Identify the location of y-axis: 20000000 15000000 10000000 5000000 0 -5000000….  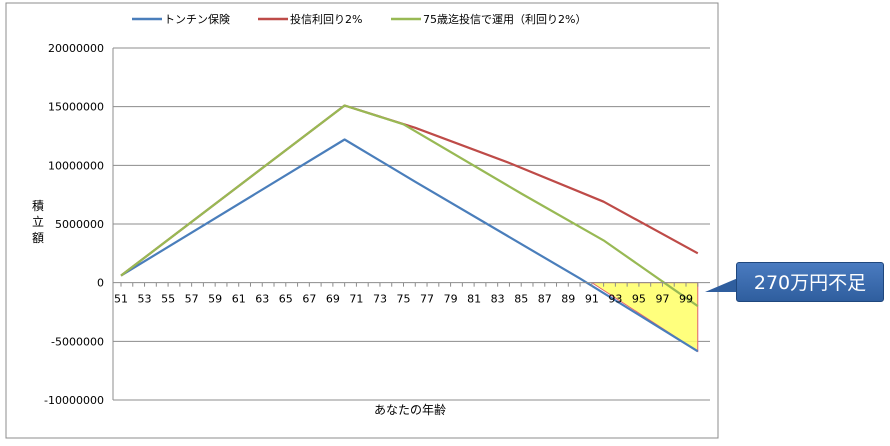
(79, 224).